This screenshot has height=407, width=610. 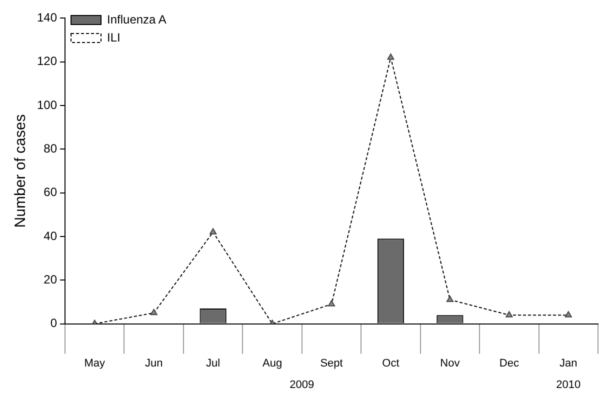 I want to click on x-tick-label: Oct, so click(x=391, y=363).